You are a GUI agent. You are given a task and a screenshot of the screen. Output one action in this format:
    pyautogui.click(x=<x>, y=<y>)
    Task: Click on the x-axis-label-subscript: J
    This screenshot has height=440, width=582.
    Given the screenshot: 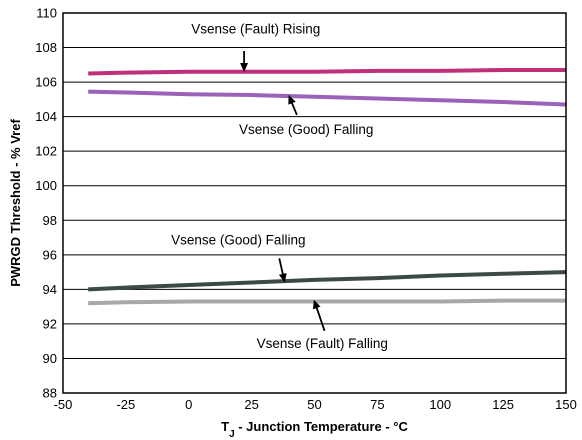 What is the action you would take?
    pyautogui.click(x=232, y=434)
    